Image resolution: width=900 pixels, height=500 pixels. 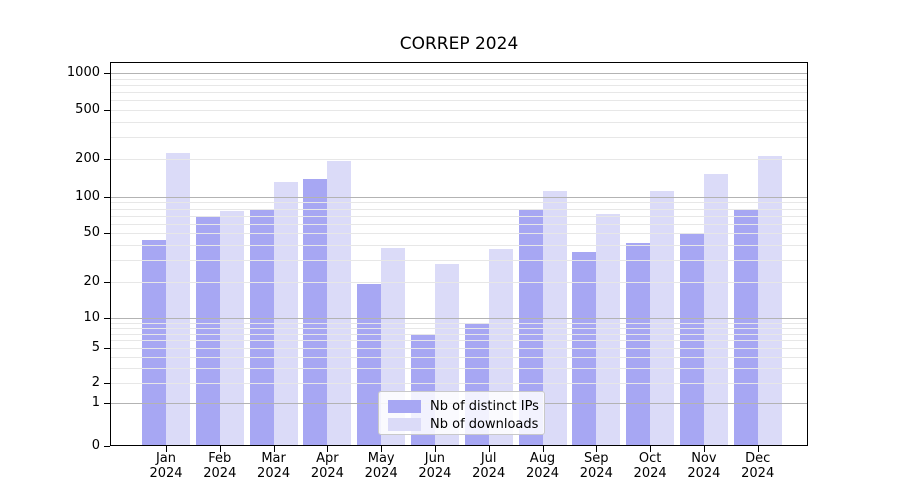 What do you see at coordinates (95, 403) in the screenshot?
I see `y-tick-label: 1` at bounding box center [95, 403].